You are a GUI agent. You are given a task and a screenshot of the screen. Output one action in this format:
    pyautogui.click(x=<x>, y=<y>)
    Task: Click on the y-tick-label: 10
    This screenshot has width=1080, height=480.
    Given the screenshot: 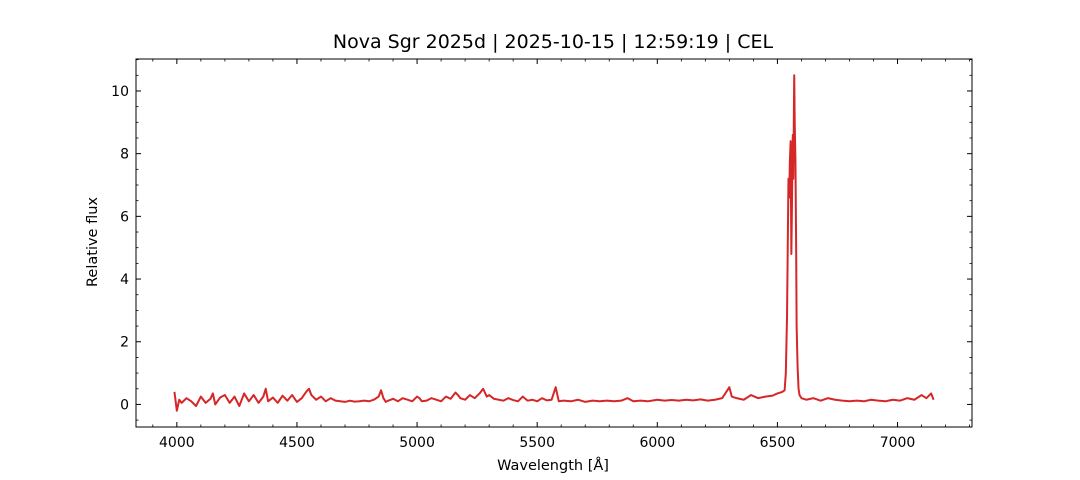 What is the action you would take?
    pyautogui.click(x=120, y=92)
    